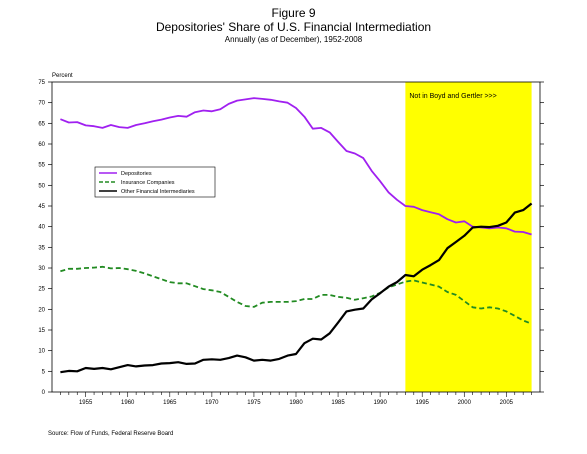  I want to click on x-tick-label: 1995, so click(423, 403).